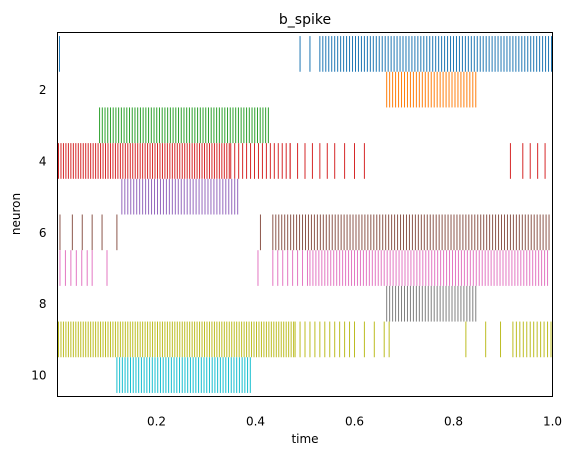 The height and width of the screenshot is (455, 573). Describe the element at coordinates (38, 376) in the screenshot. I see `y-tick-label: 10` at that location.